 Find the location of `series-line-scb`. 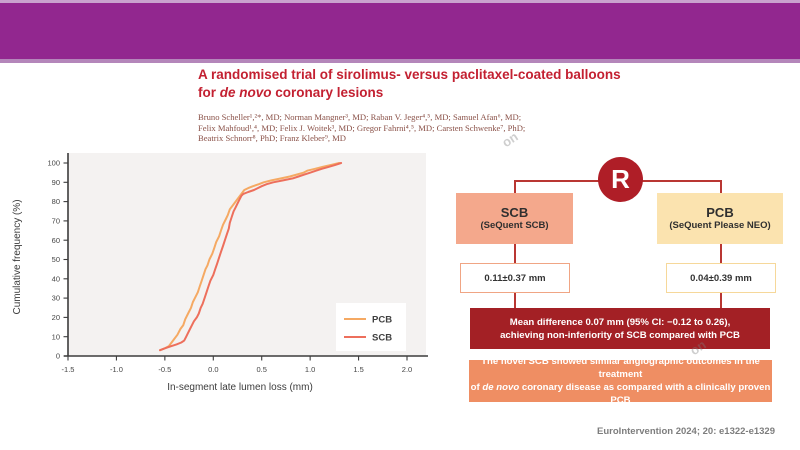

series-line-scb is located at coordinates (251, 257).